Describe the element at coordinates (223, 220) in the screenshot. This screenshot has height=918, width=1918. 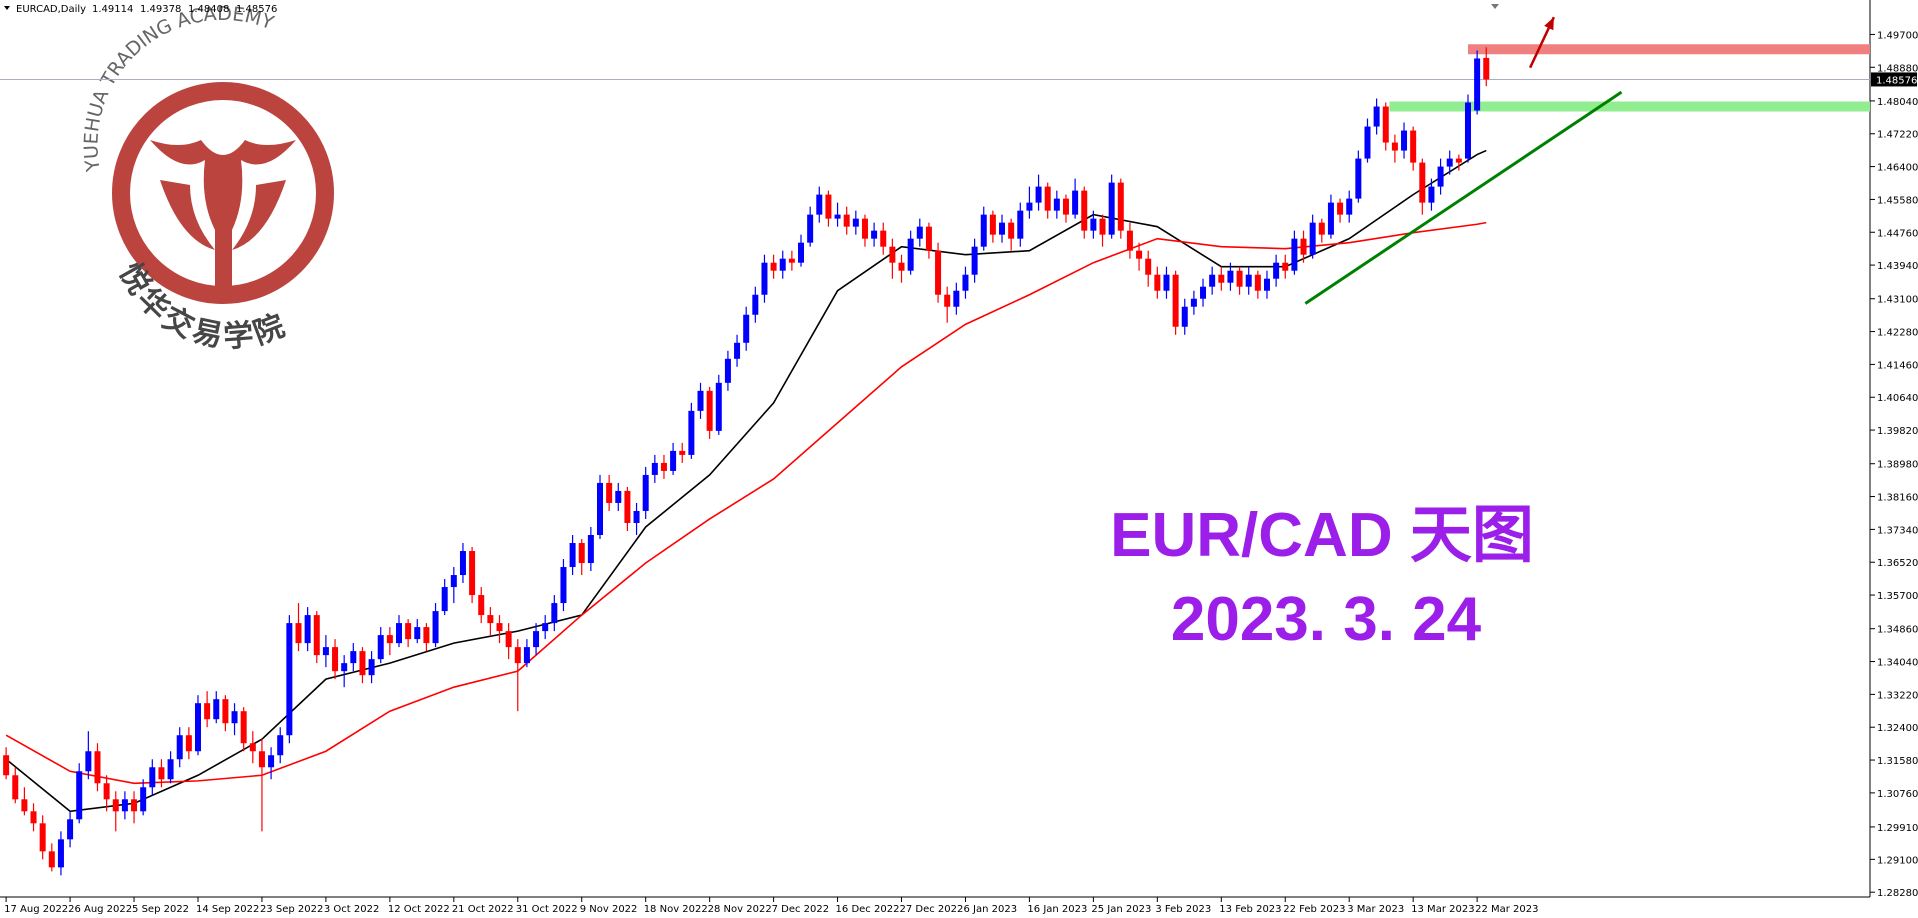
I see `logo-mark` at that location.